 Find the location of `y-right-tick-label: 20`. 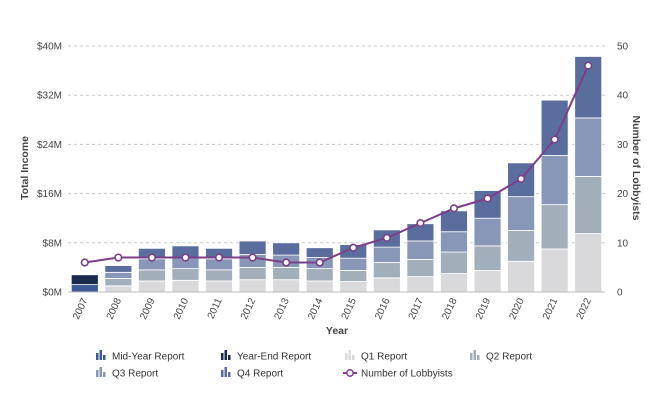

y-right-tick-label: 20 is located at coordinates (623, 194).